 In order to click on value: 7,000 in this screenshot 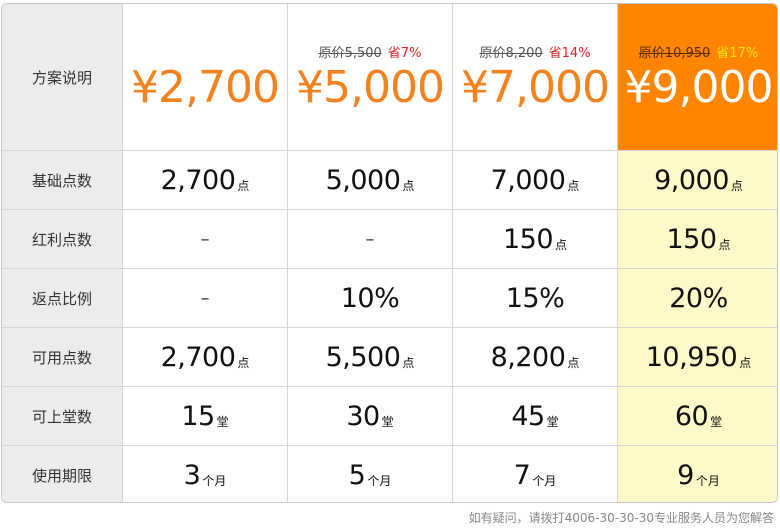, I will do `click(528, 180)`.